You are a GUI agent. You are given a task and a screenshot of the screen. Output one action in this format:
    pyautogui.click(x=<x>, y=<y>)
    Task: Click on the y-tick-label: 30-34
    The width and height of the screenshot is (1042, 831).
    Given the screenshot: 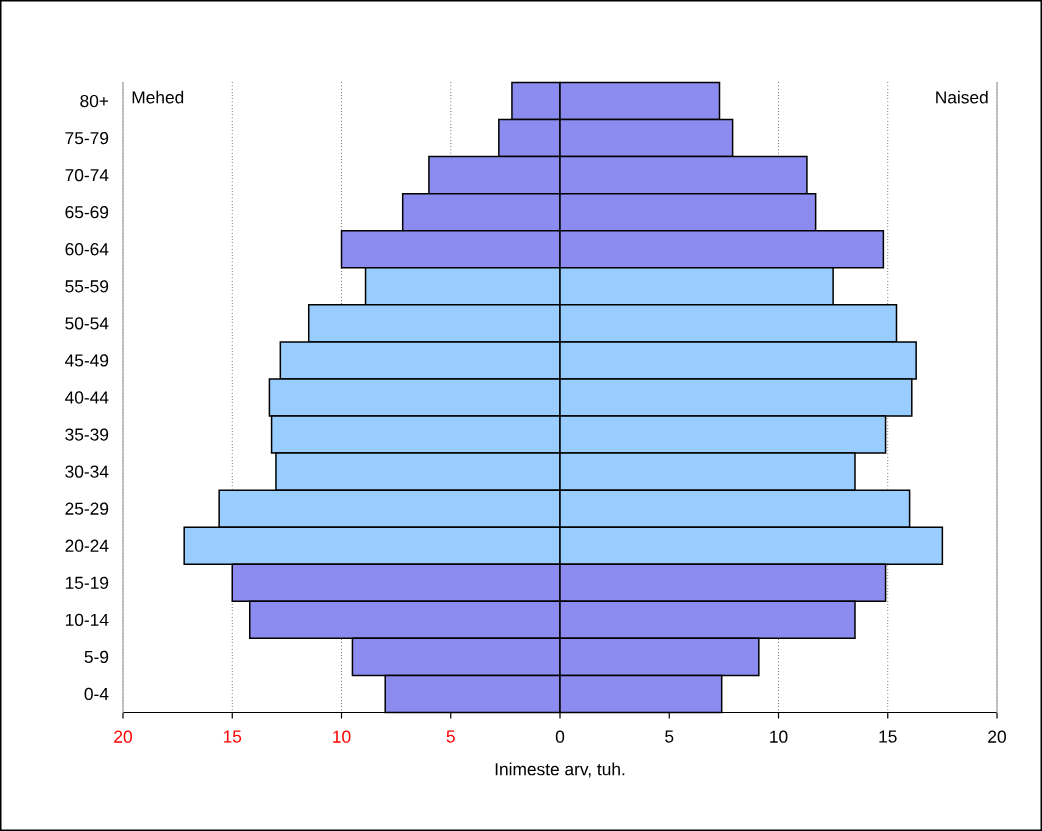 What is the action you would take?
    pyautogui.click(x=87, y=471)
    